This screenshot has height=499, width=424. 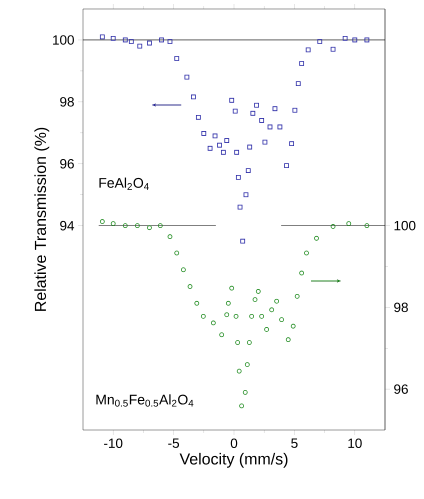 What do you see at coordinates (63, 40) in the screenshot?
I see `y-tick-label: 100` at bounding box center [63, 40].